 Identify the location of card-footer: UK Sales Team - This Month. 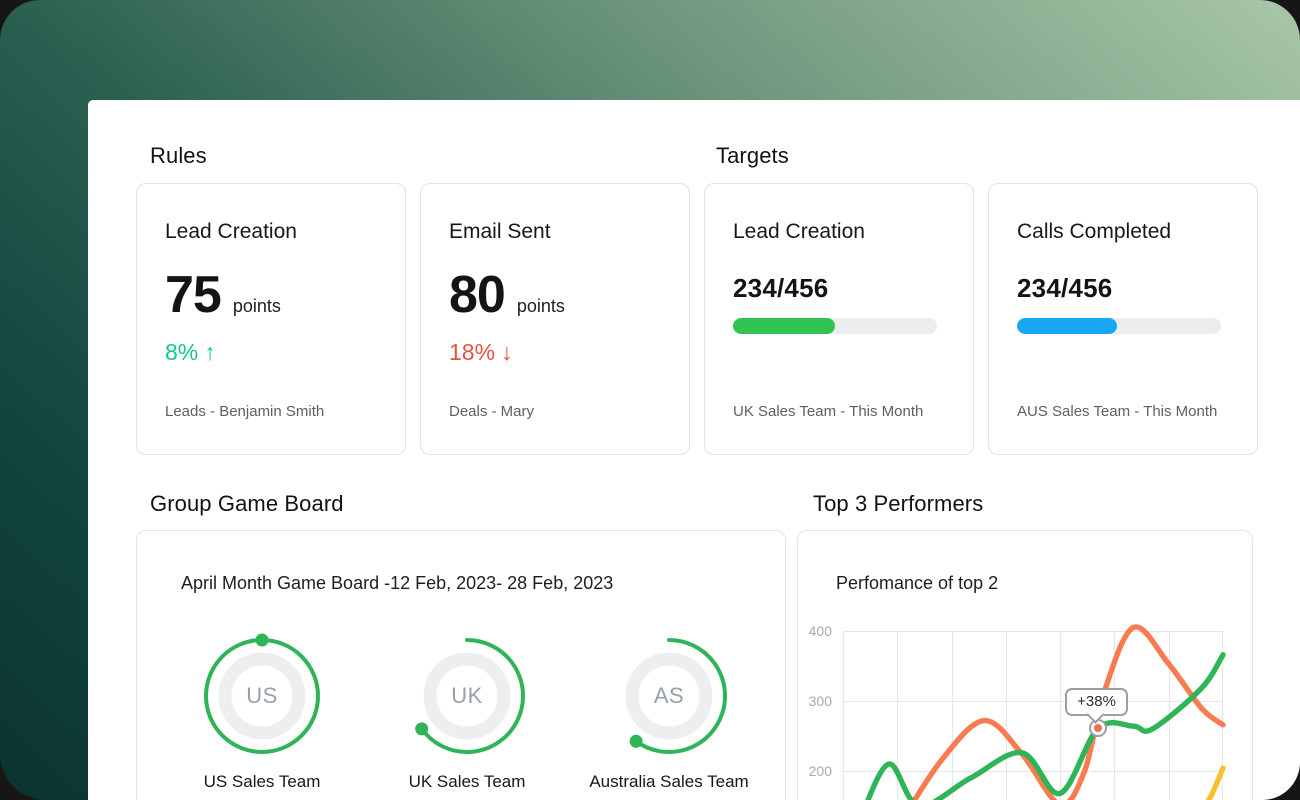
(828, 411).